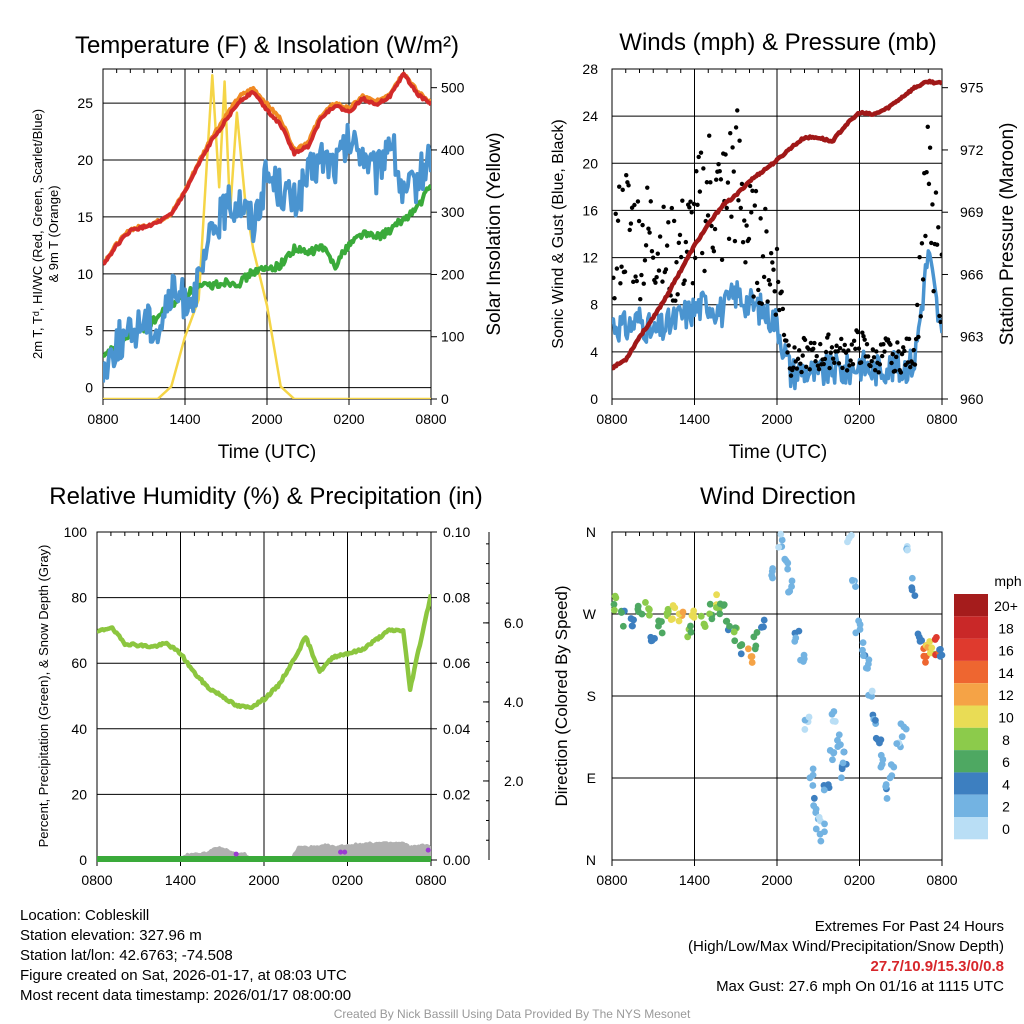  I want to click on temp-y-axis-title-2: & 9m T (Orange), so click(53, 233).